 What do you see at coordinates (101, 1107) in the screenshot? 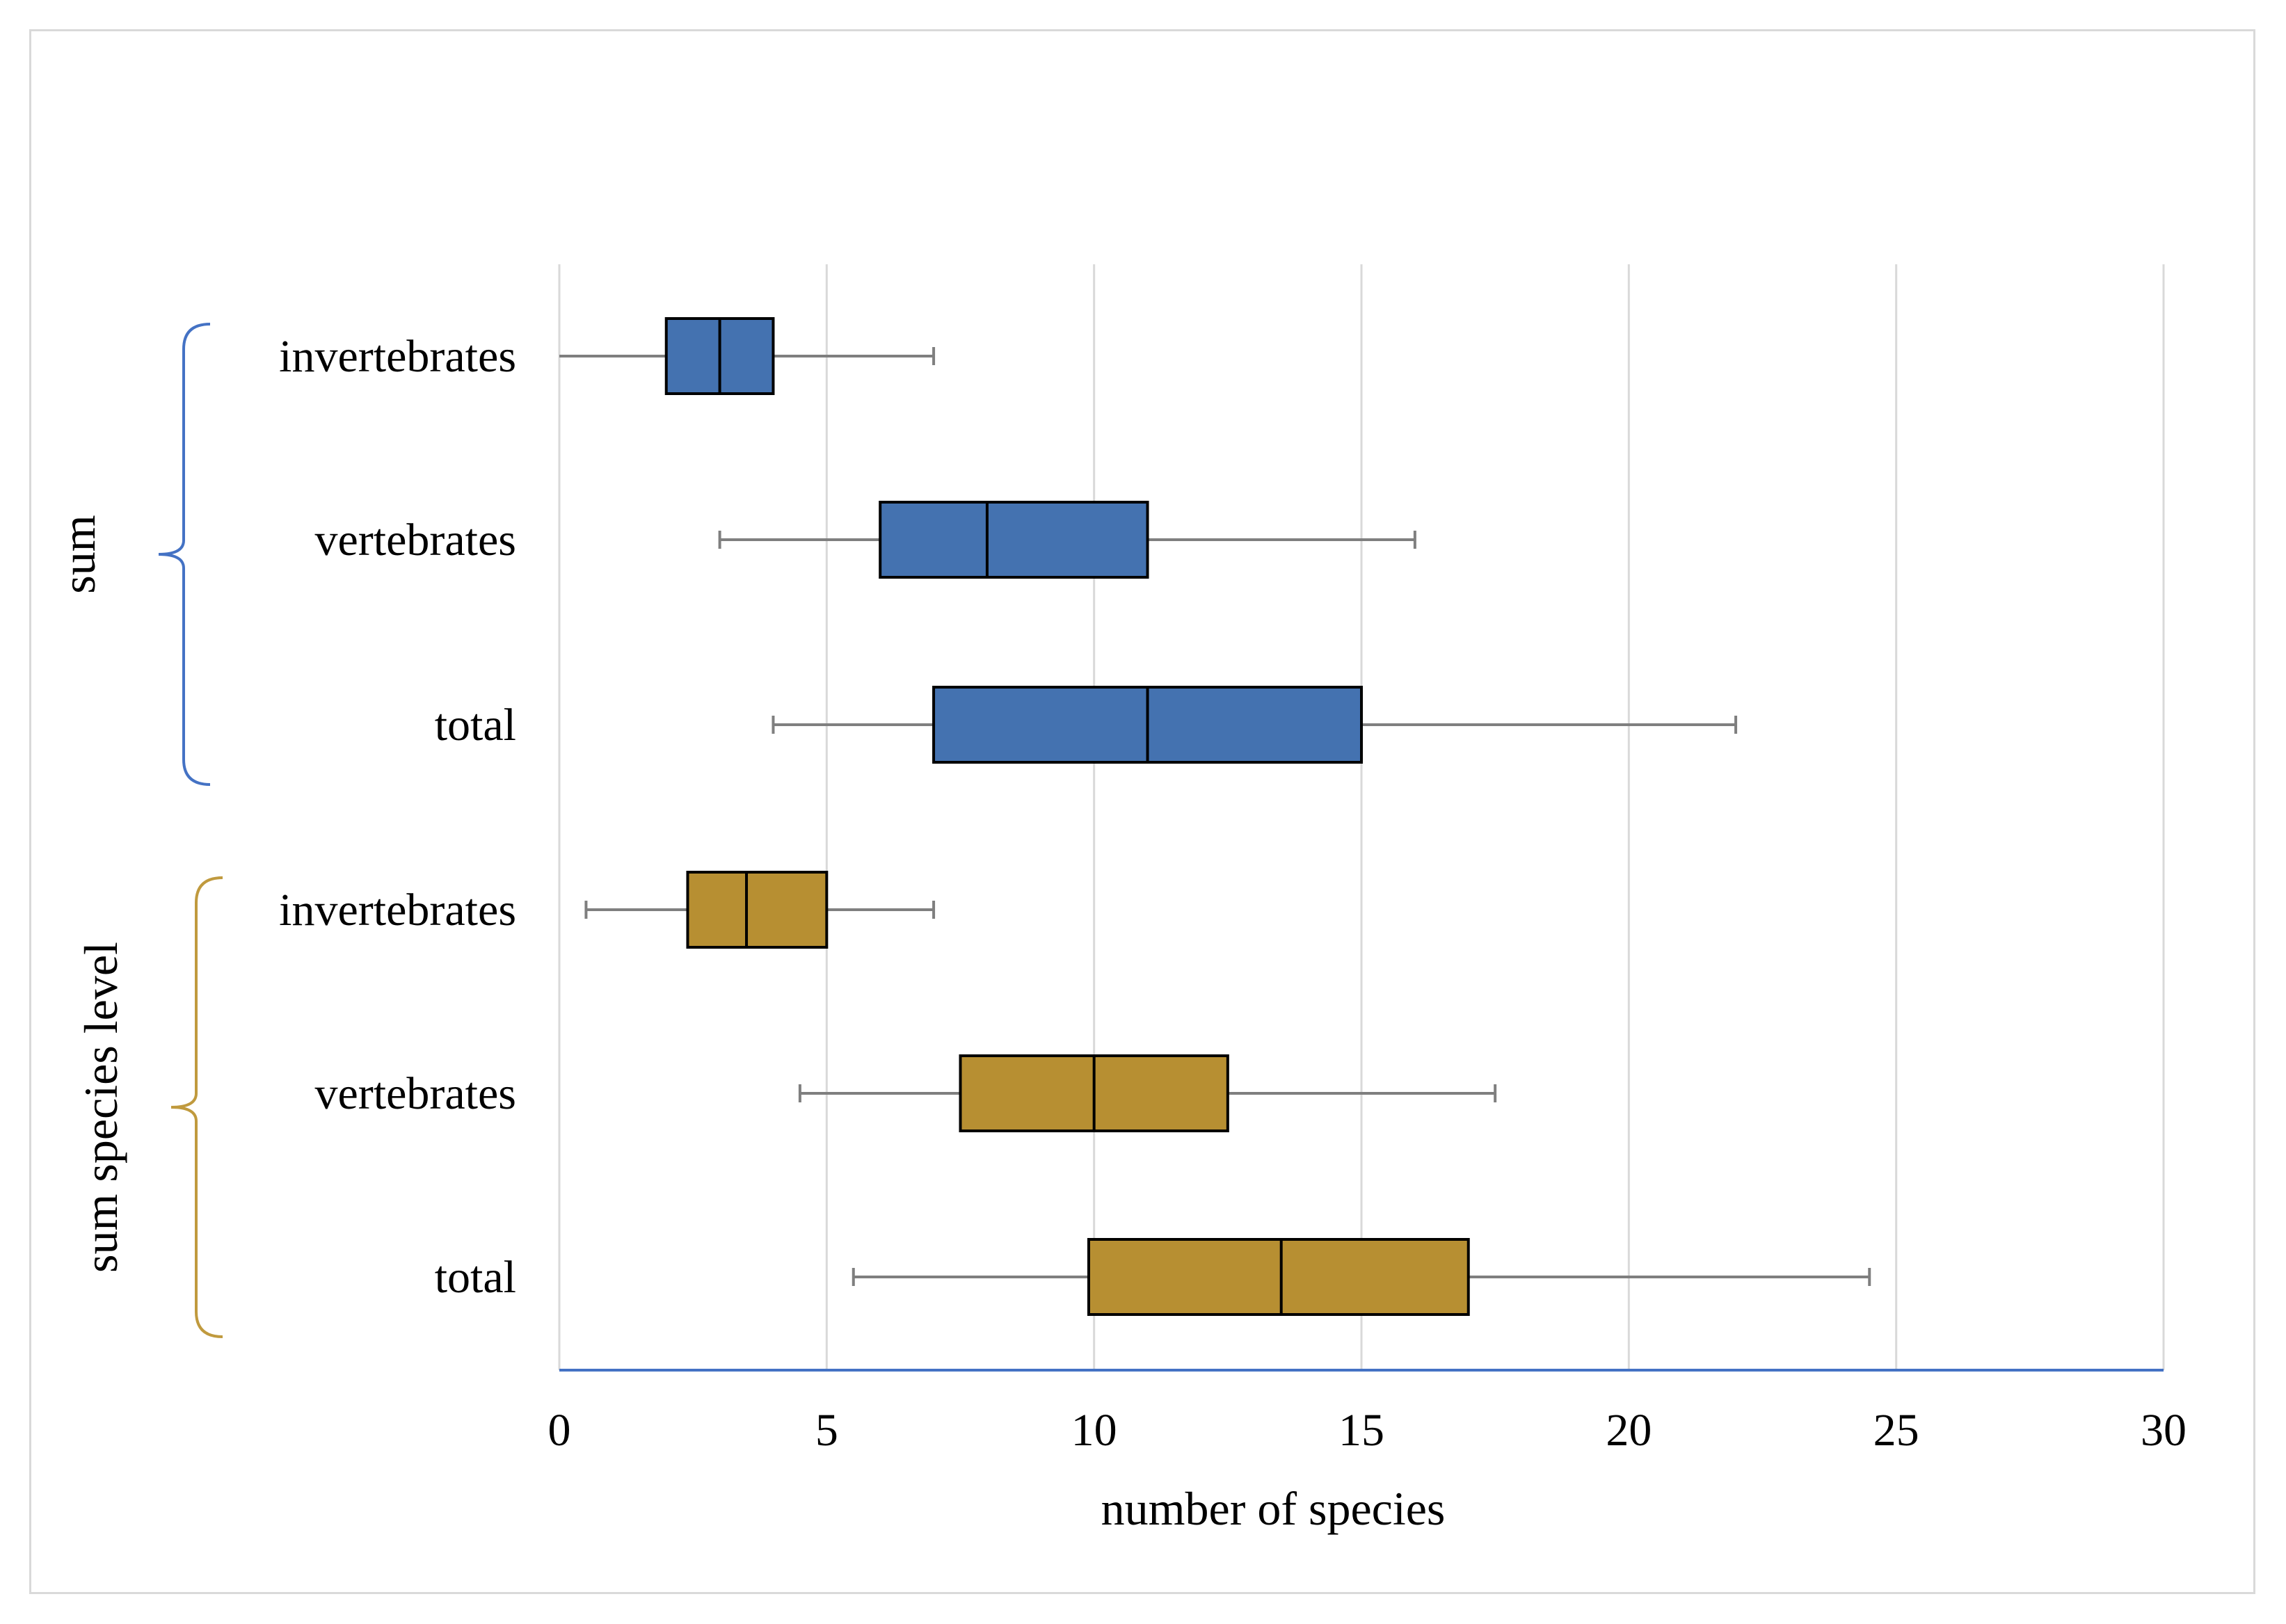
I see `group-1-label: sum species level` at bounding box center [101, 1107].